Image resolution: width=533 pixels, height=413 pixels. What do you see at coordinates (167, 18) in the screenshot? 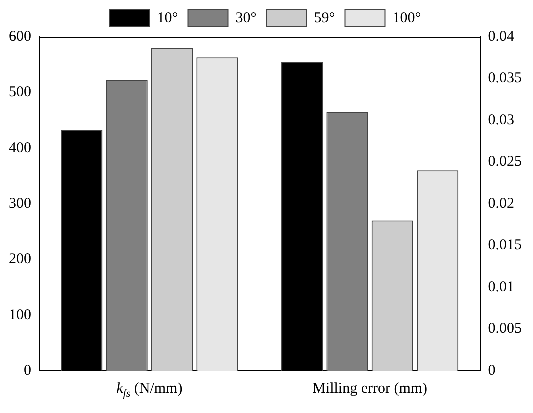
I see `legend-label: 10°` at bounding box center [167, 18].